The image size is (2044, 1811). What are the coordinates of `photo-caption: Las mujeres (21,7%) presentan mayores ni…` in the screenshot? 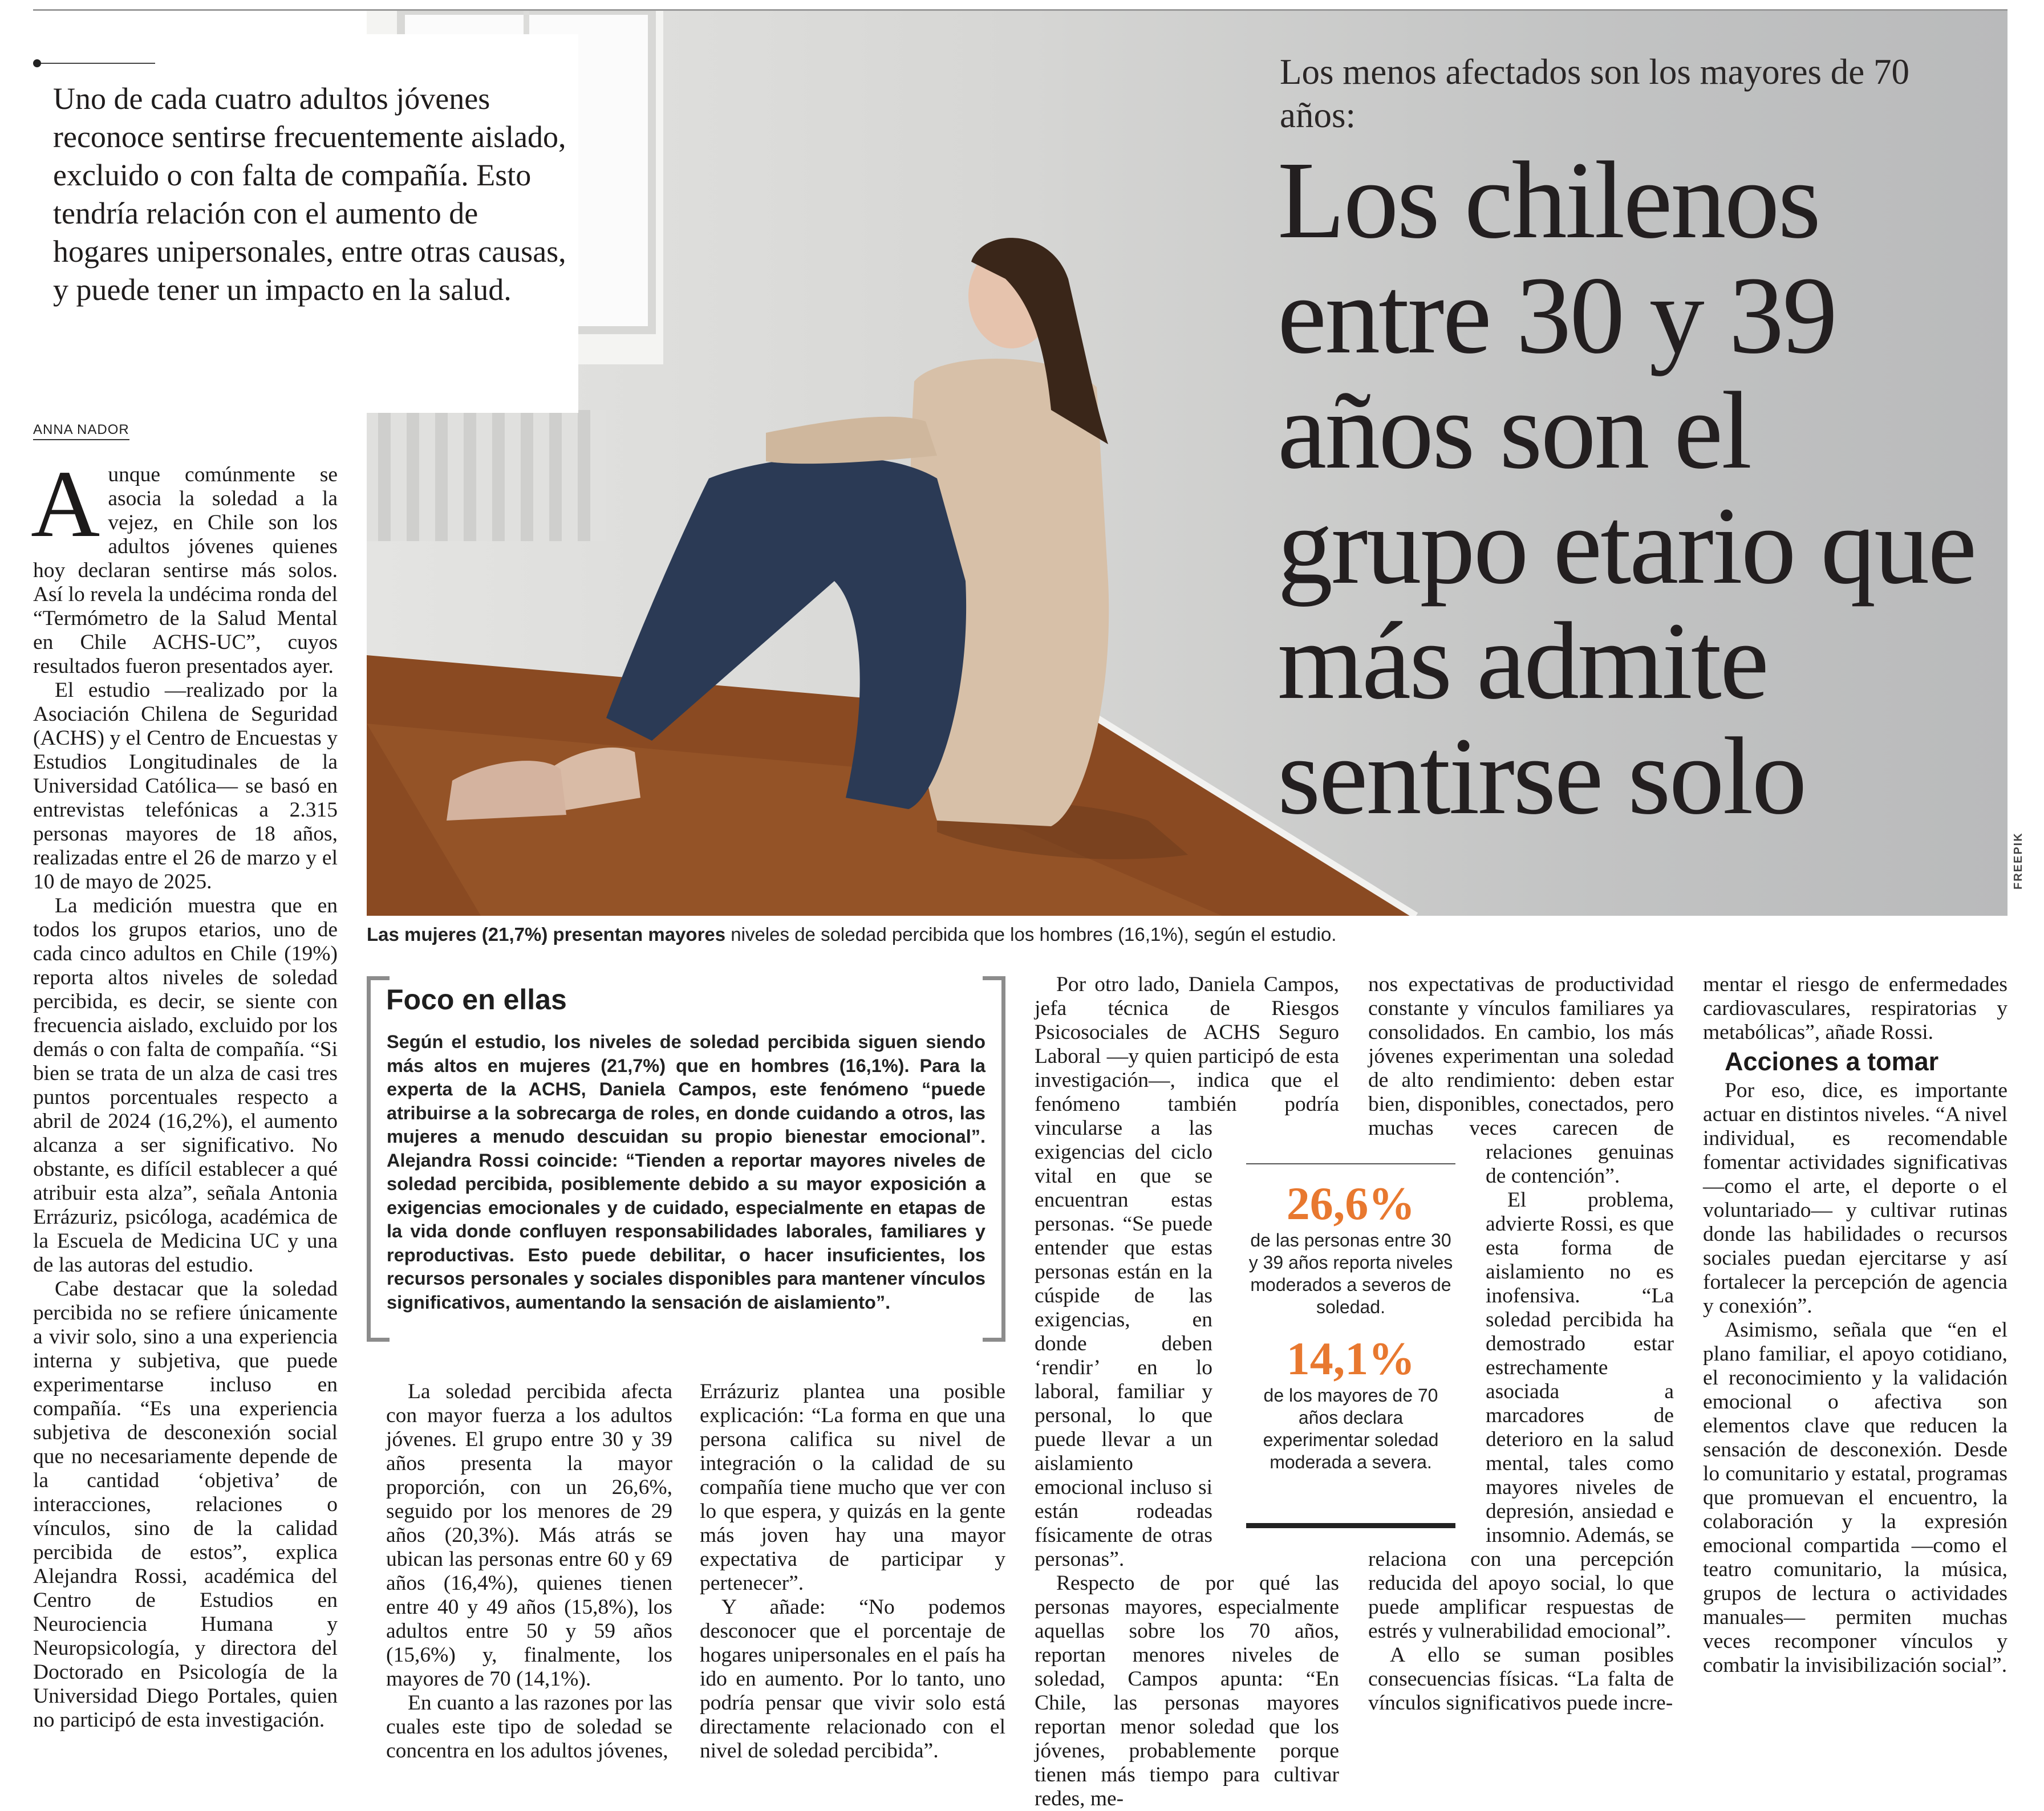 It's located at (1194, 935).